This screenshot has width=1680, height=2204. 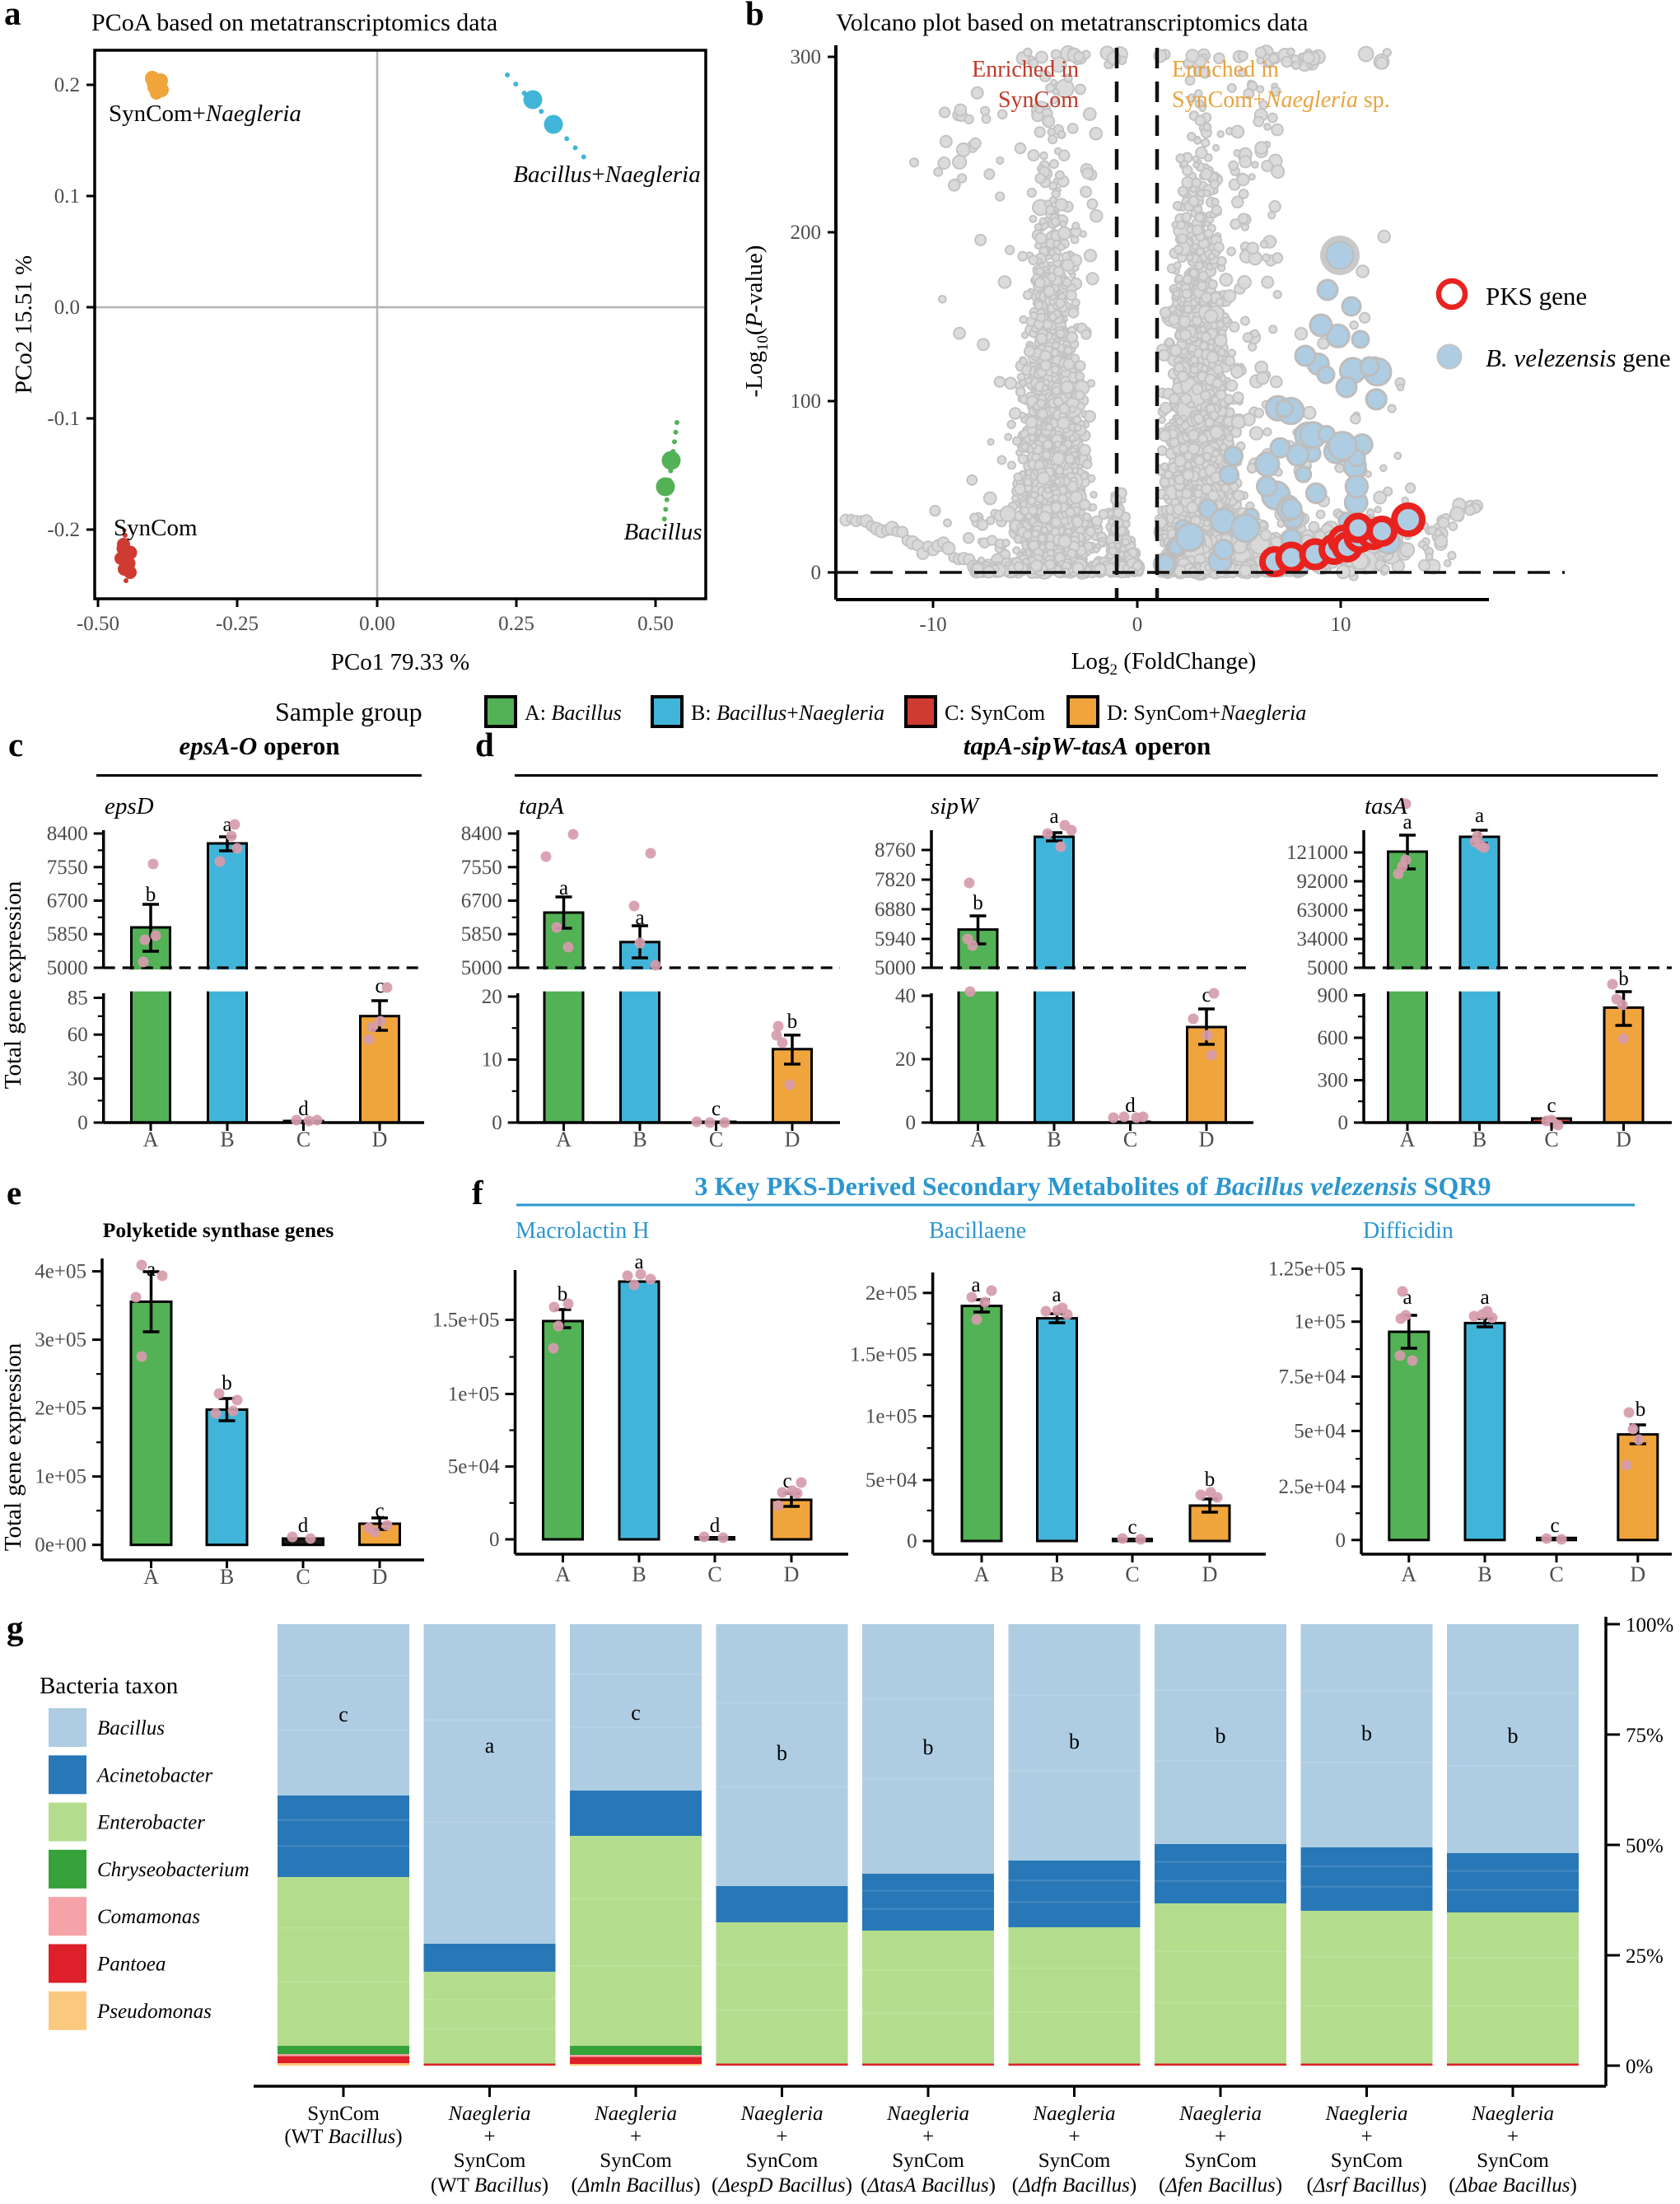 What do you see at coordinates (24, 324) in the screenshot?
I see `svg-text: PCo2 15.51 %` at bounding box center [24, 324].